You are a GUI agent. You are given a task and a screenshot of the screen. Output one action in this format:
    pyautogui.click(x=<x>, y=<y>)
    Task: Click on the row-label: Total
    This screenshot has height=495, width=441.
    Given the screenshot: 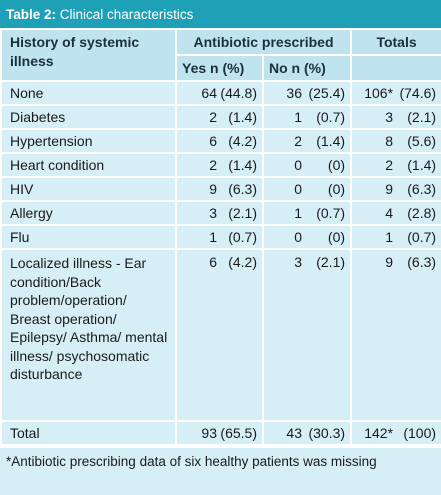 What is the action you would take?
    pyautogui.click(x=88, y=433)
    